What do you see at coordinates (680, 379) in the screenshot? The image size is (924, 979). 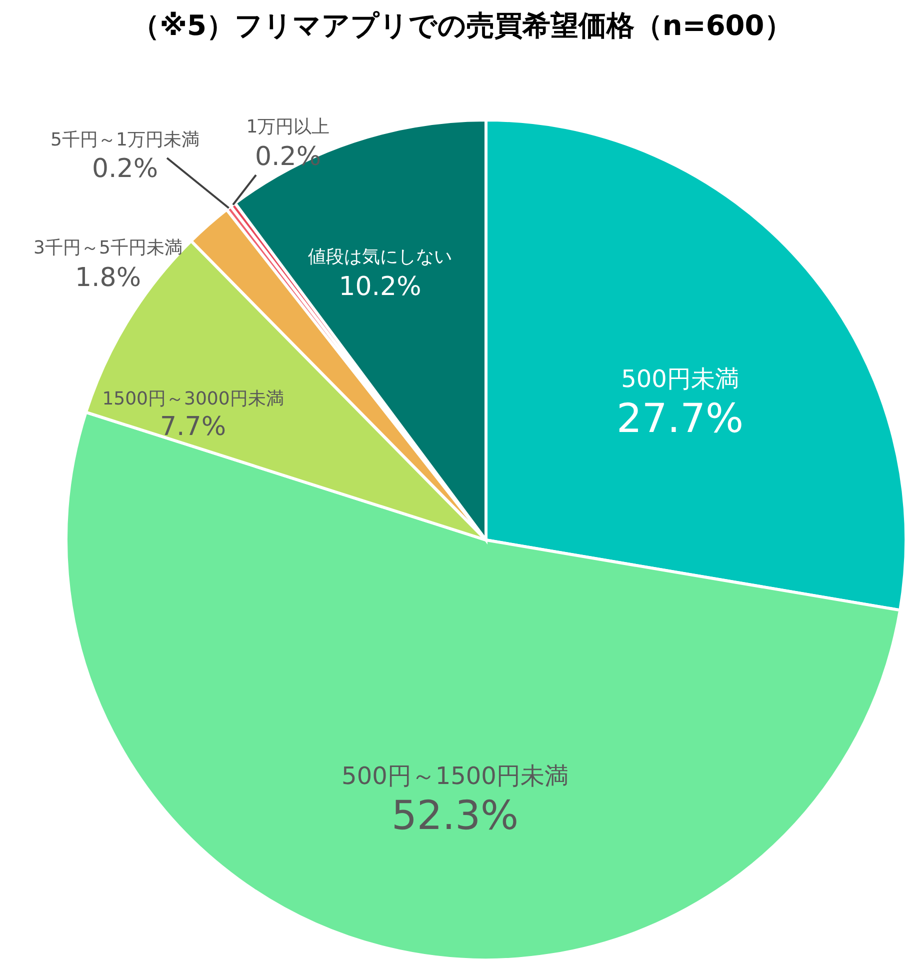 I see `slice-label: 500円未満` at bounding box center [680, 379].